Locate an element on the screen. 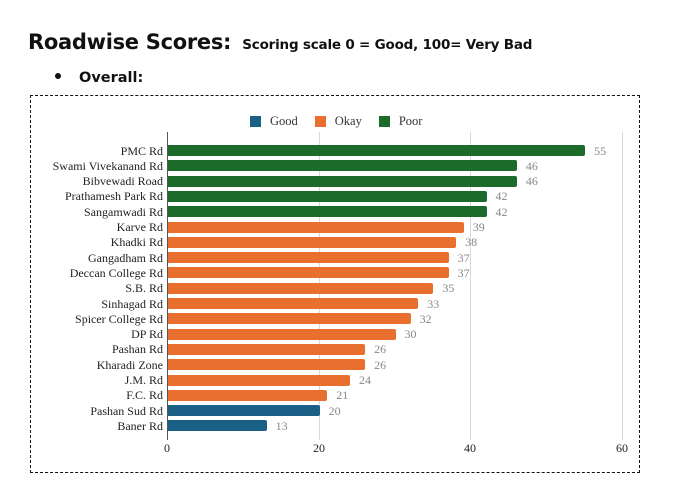 Image resolution: width=678 pixels, height=480 pixels. value-label: 24 is located at coordinates (365, 380).